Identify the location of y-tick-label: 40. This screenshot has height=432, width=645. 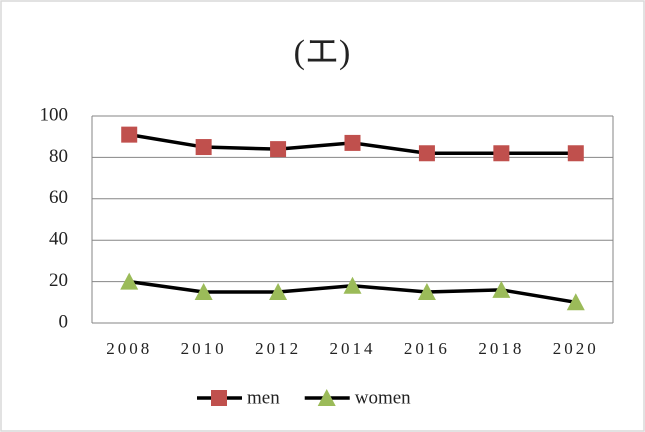
(58, 239).